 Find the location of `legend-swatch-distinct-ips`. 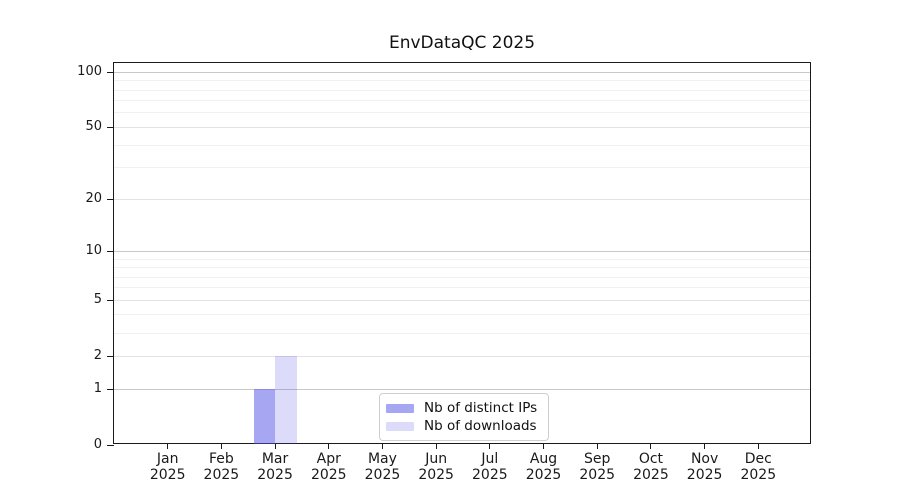

legend-swatch-distinct-ips is located at coordinates (400, 408).